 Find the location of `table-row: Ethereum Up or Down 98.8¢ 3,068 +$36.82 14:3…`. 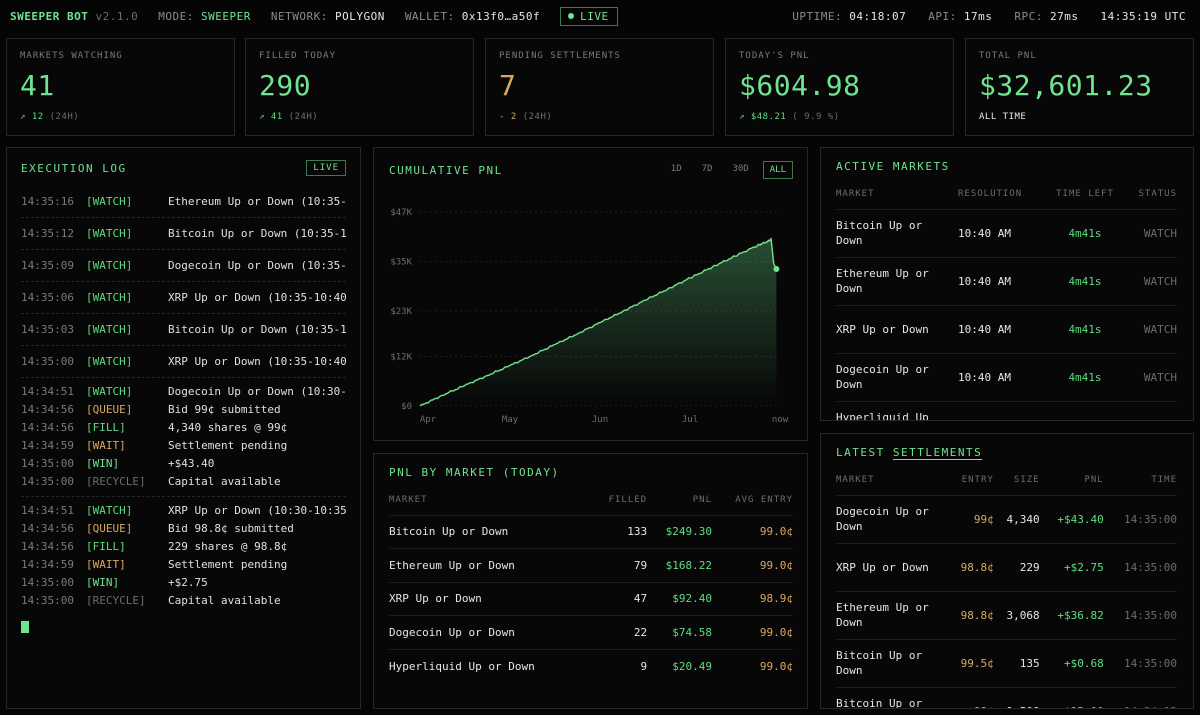

table-row: Ethereum Up or Down 98.8¢ 3,068 +$36.82 14:3… is located at coordinates (1006, 614).